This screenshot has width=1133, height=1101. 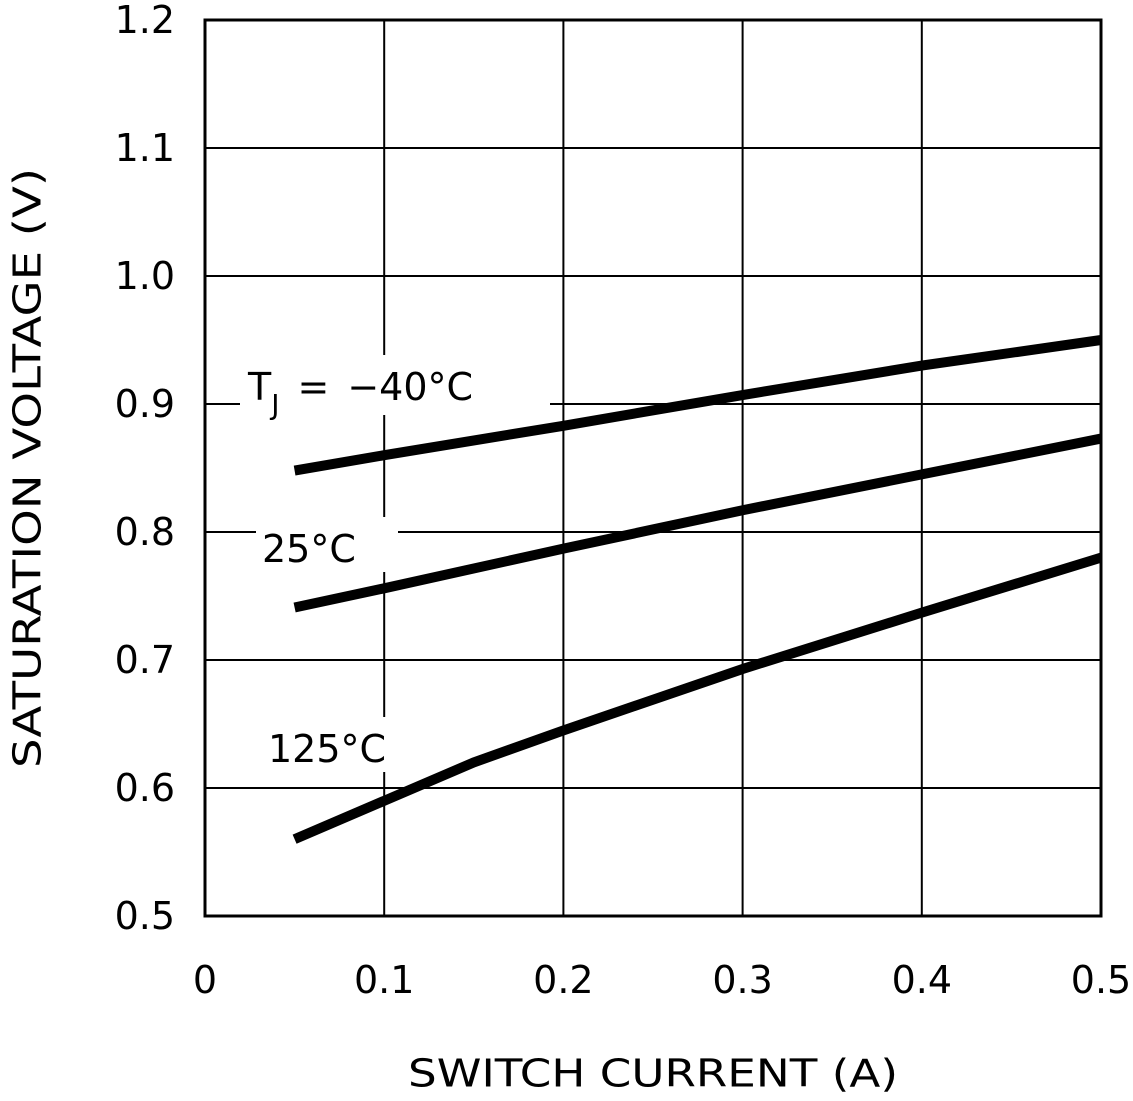 I want to click on series-label: 25°C, so click(x=309, y=549).